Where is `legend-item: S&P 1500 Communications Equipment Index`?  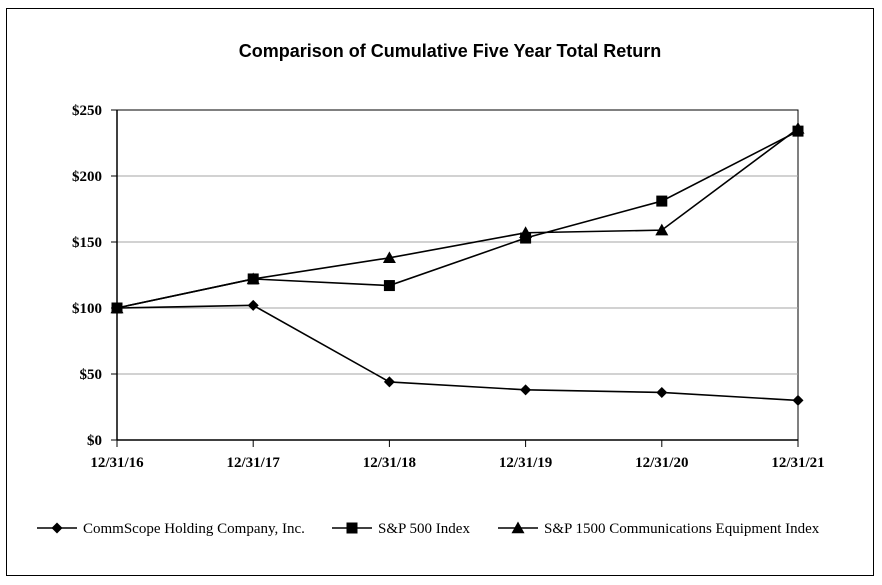 legend-item: S&P 1500 Communications Equipment Index is located at coordinates (659, 529).